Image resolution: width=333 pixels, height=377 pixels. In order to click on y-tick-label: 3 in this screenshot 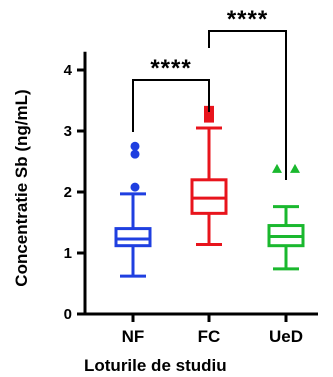, I will do `click(68, 131)`.